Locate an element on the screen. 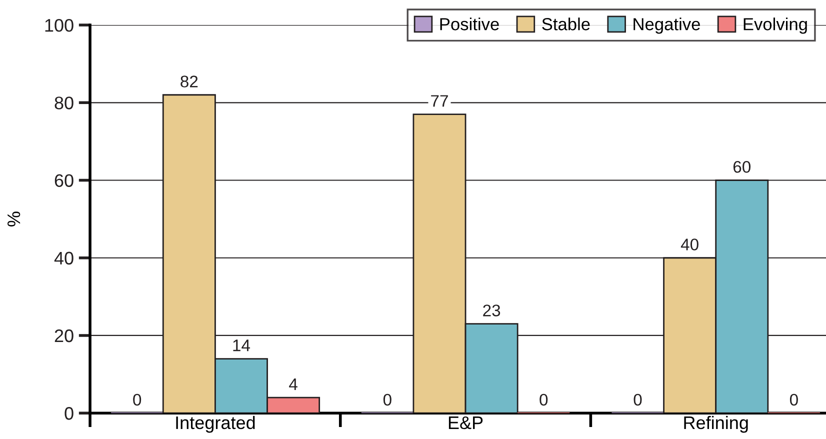 Image resolution: width=826 pixels, height=439 pixels. data-label: 40 is located at coordinates (689, 244).